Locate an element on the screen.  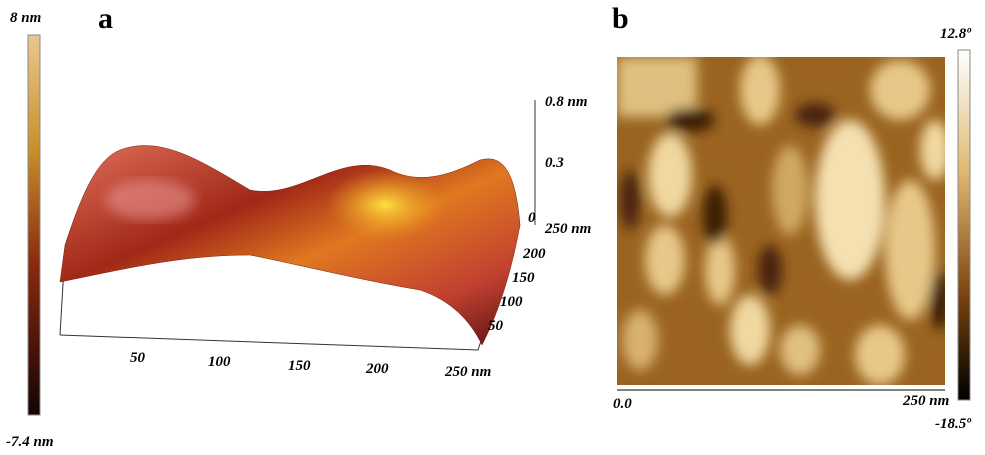
panel-label: a is located at coordinates (105, 18).